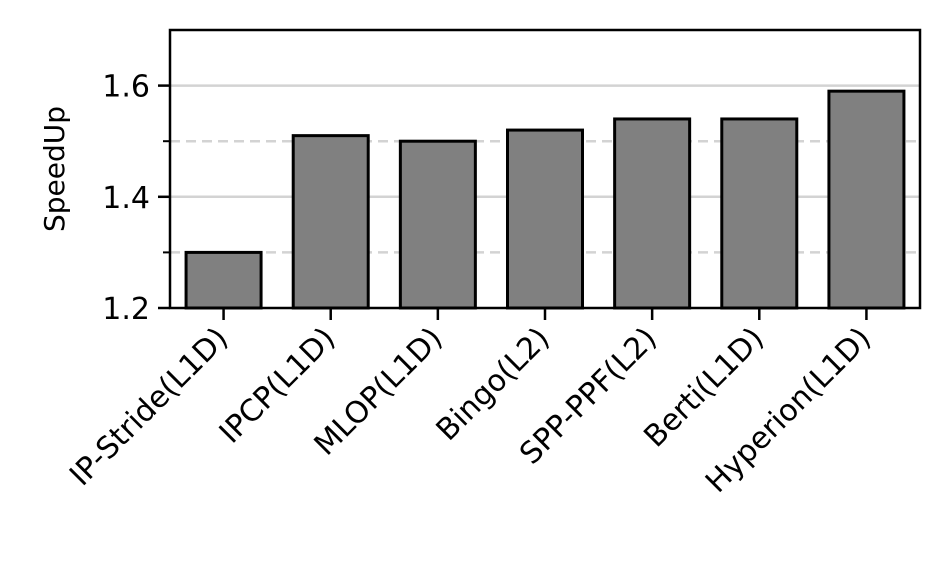  Describe the element at coordinates (149, 407) in the screenshot. I see `x-tick-label: IP-Stride(L1D)` at that location.